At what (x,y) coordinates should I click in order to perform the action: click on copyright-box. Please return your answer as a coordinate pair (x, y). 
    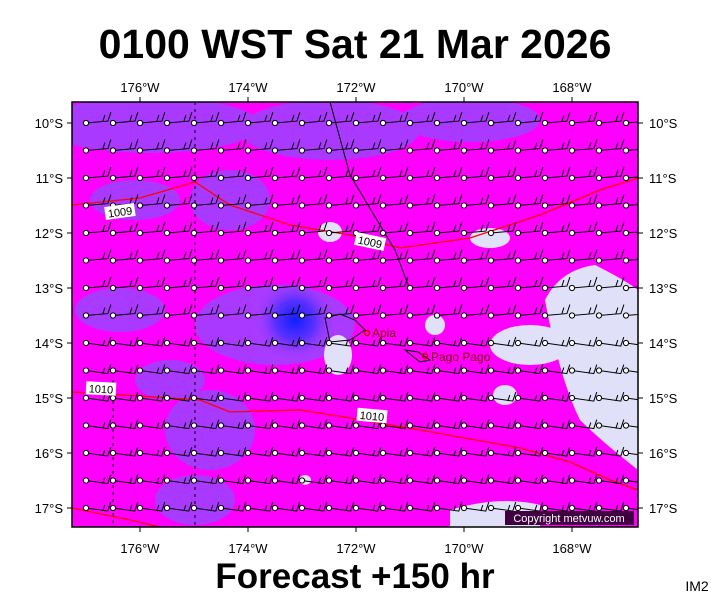
    Looking at the image, I should click on (569, 518).